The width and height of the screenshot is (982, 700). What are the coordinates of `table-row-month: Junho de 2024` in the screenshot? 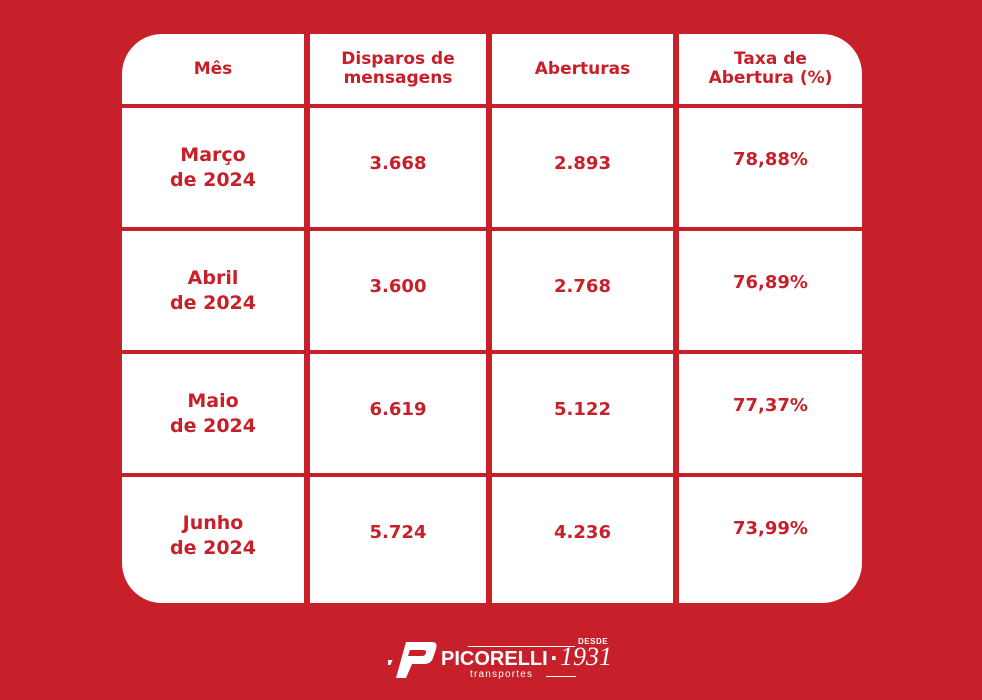 It's located at (213, 540).